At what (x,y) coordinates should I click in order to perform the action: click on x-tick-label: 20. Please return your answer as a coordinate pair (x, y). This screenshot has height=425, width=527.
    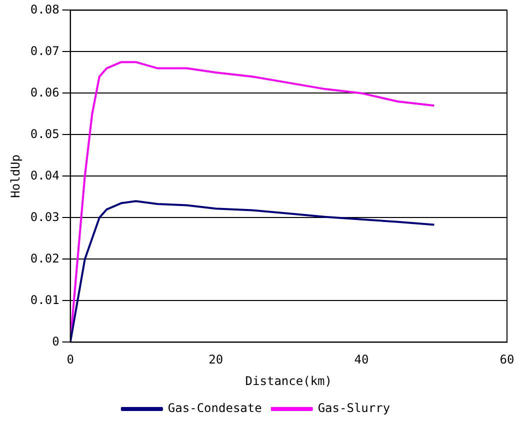
    Looking at the image, I should click on (216, 359).